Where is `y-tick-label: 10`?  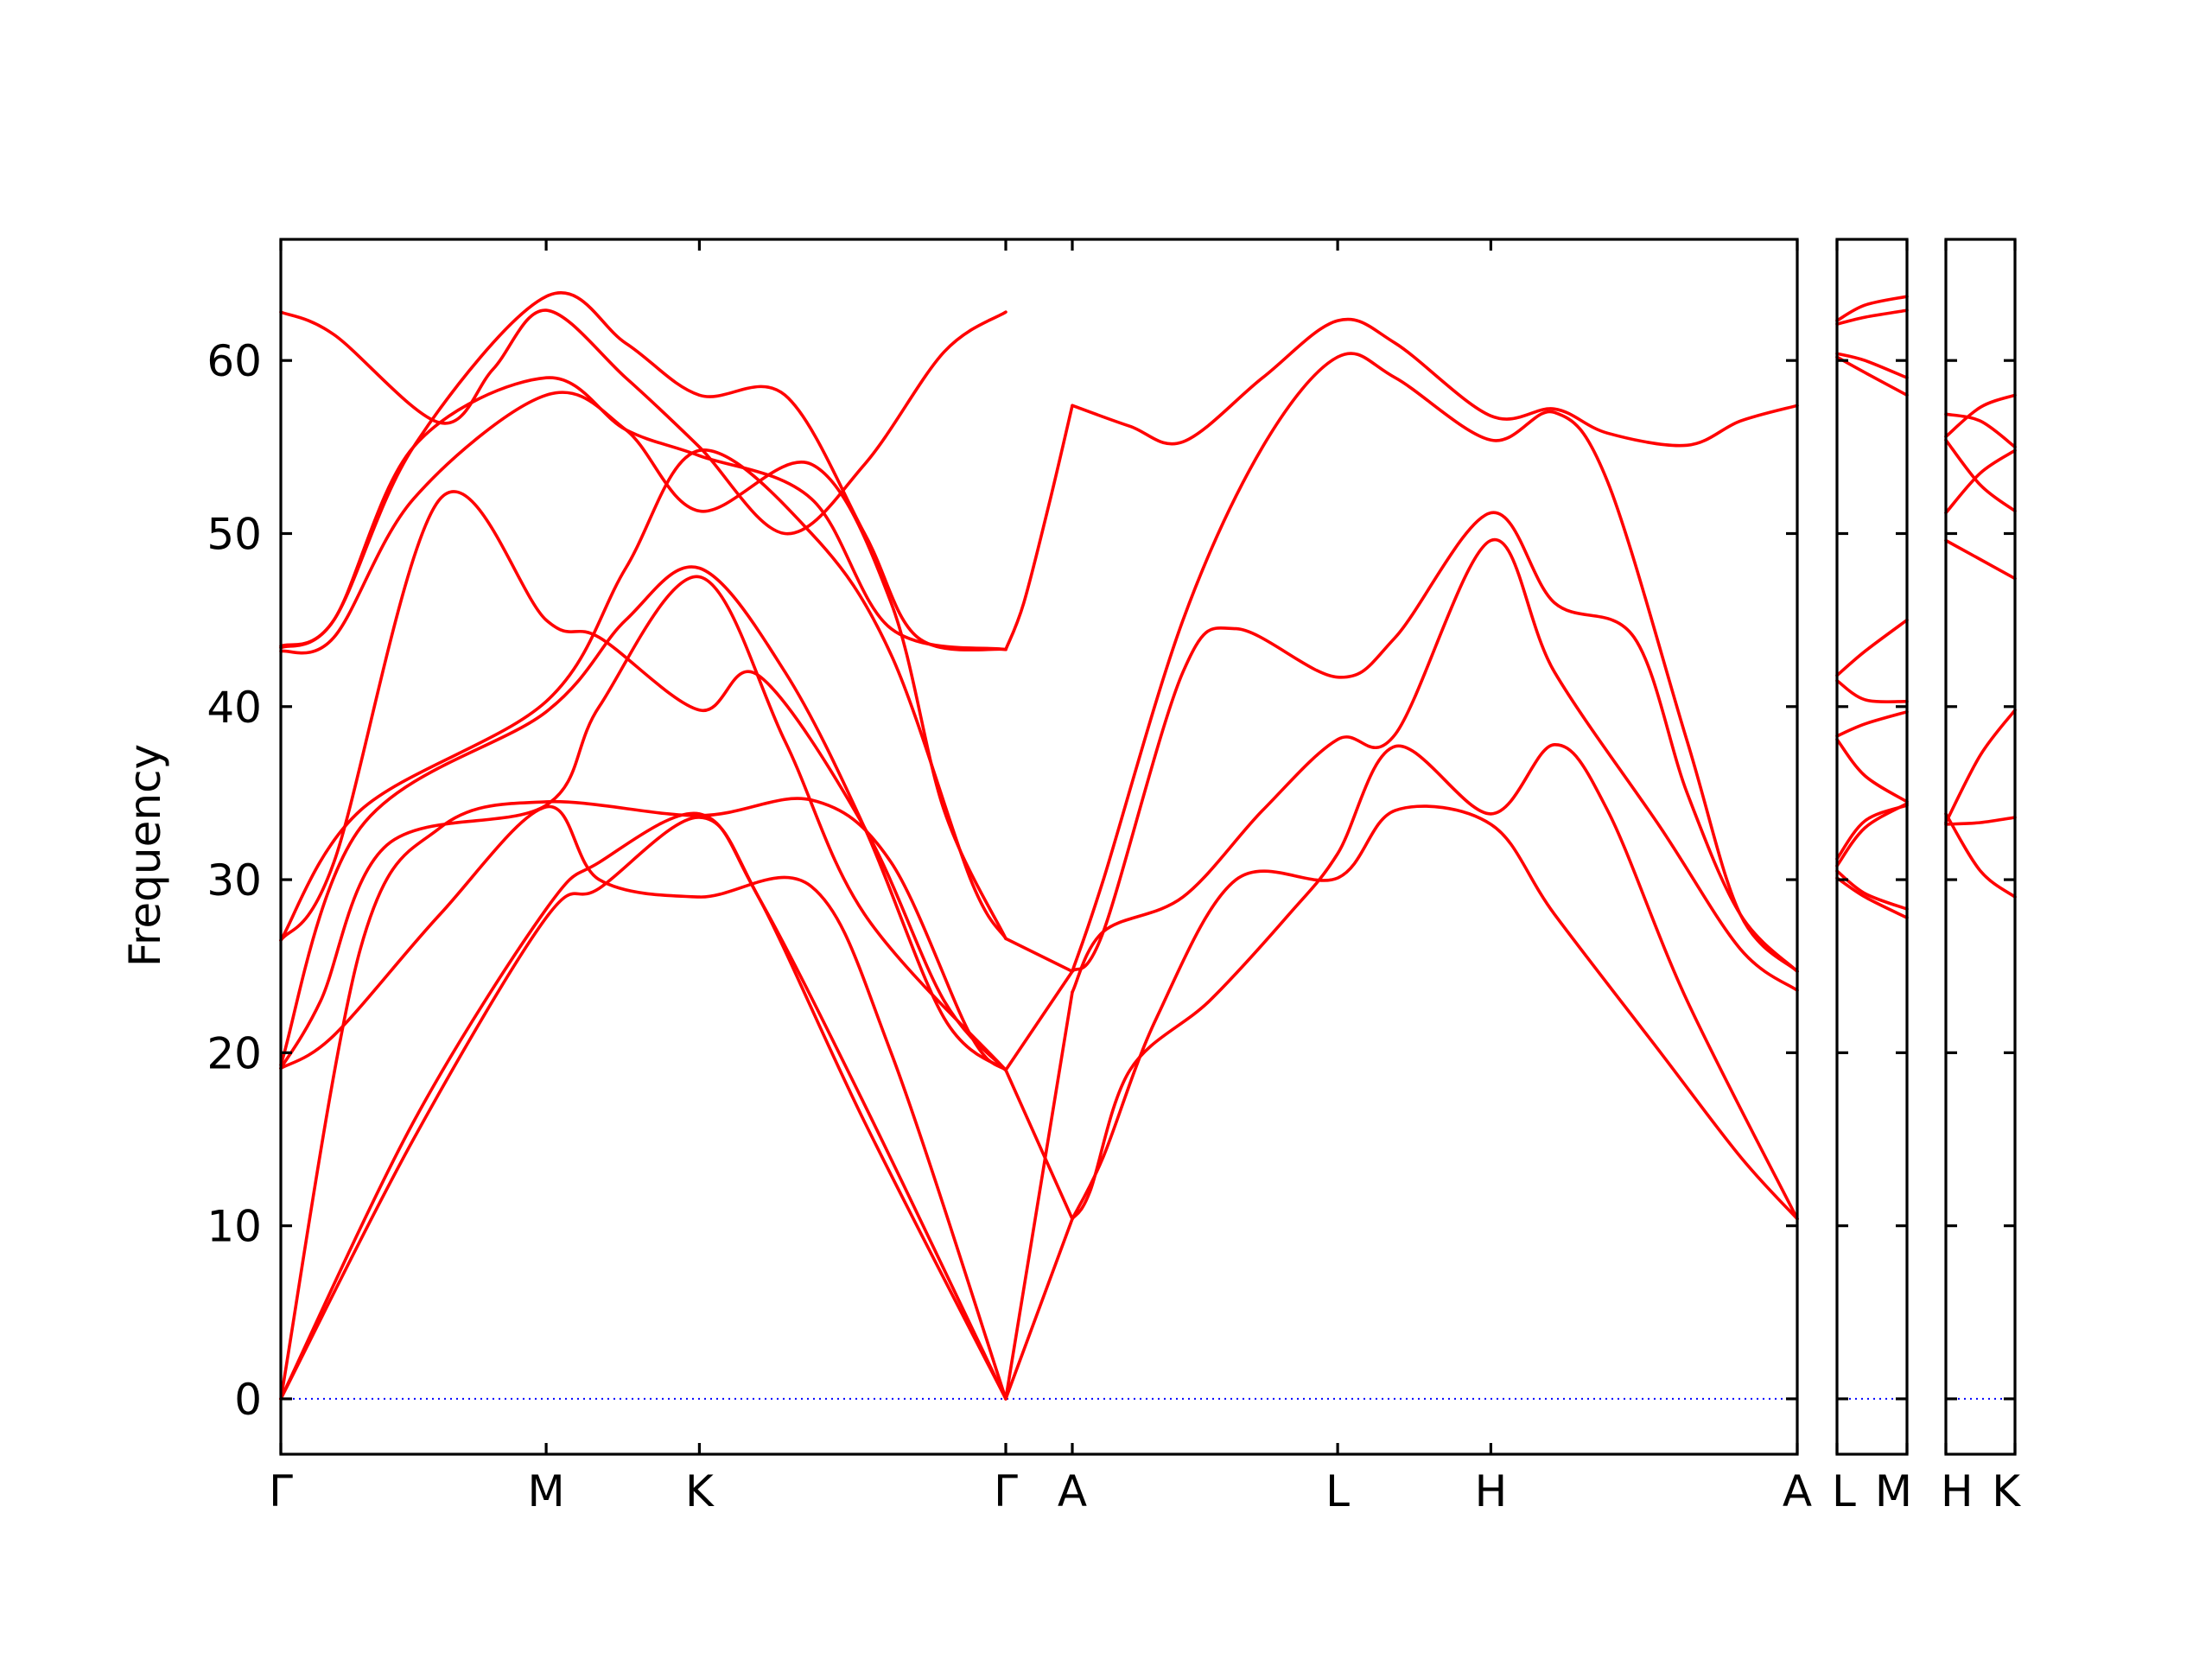
y-tick-label: 10 is located at coordinates (234, 1227).